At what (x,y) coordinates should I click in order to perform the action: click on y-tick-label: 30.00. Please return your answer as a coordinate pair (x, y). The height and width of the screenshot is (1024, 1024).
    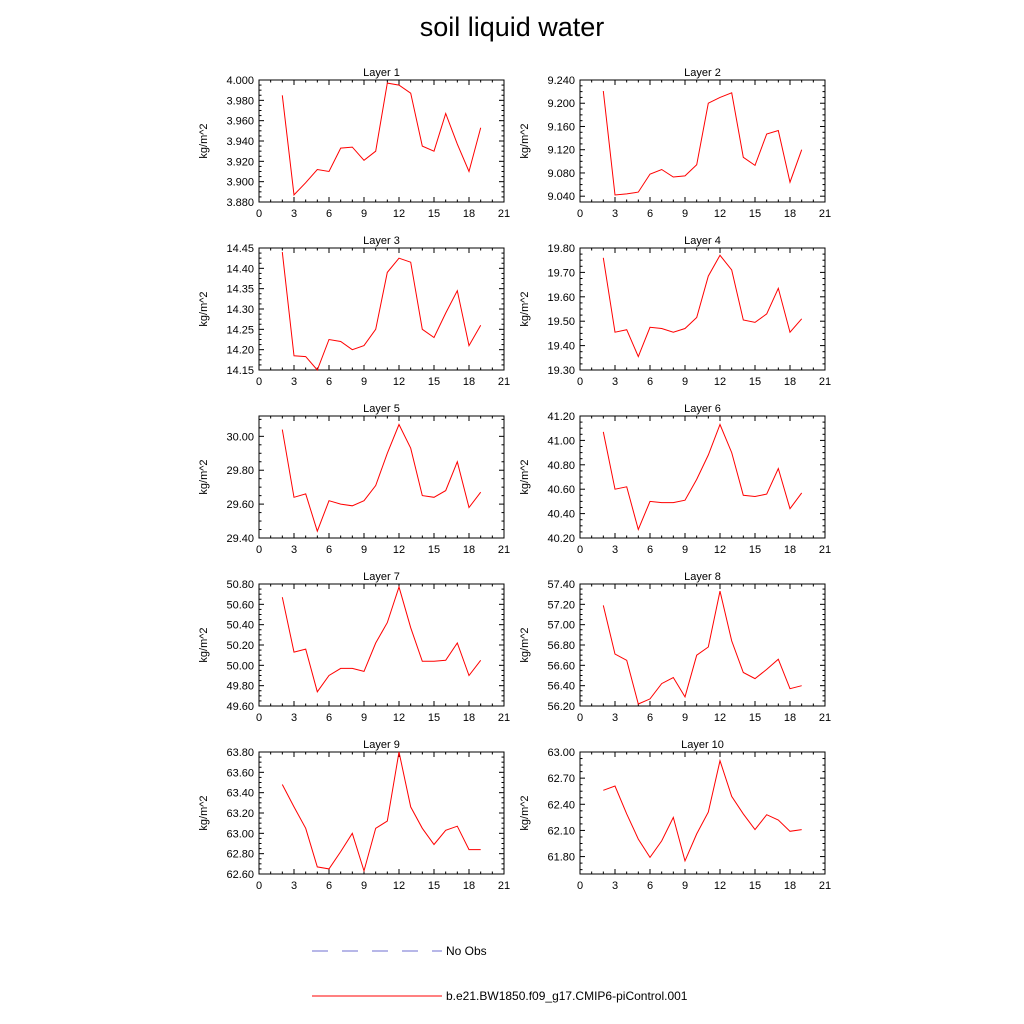
    Looking at the image, I should click on (240, 437).